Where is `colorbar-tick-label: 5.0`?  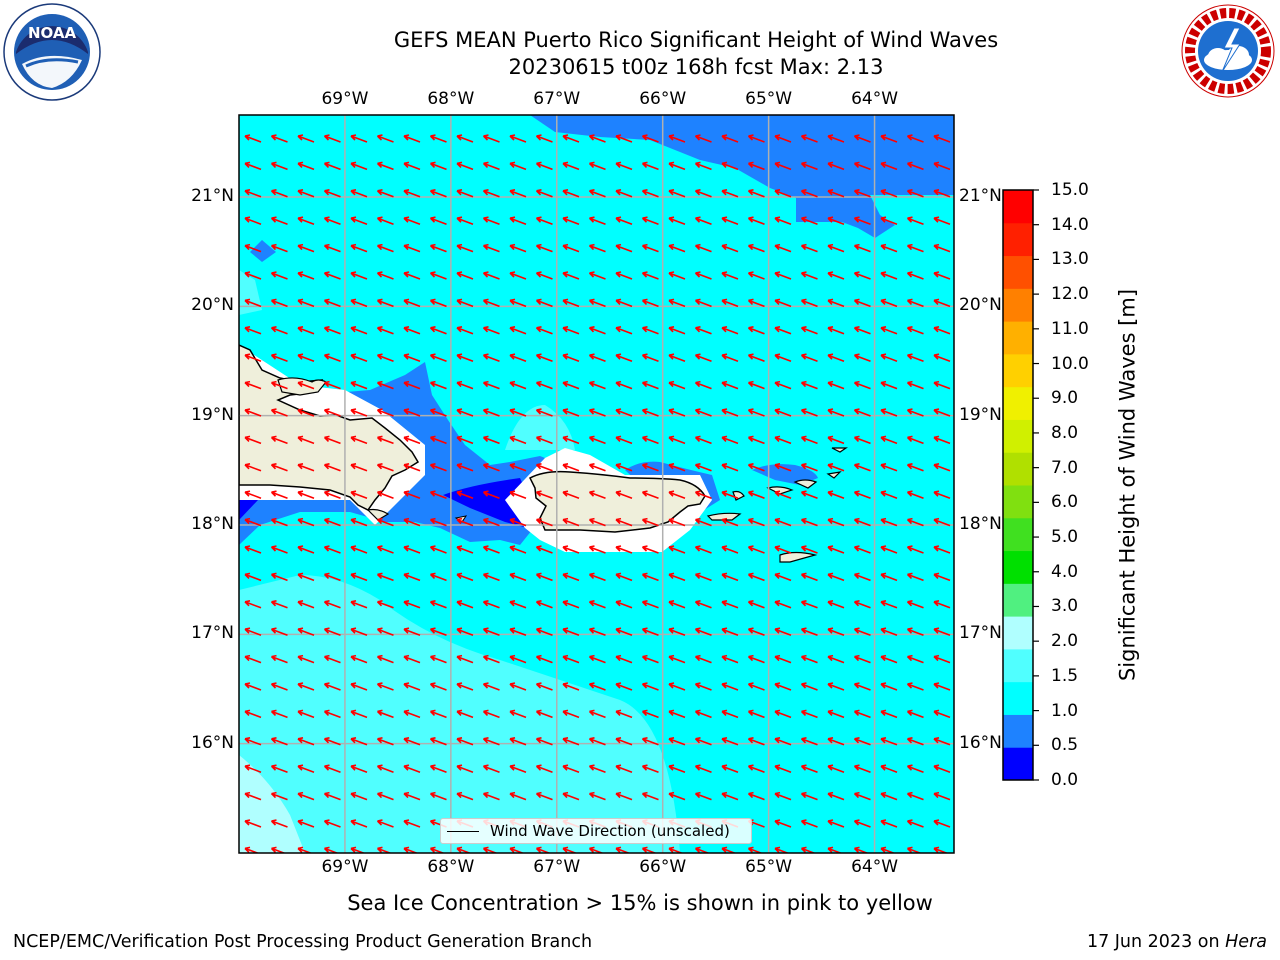
colorbar-tick-label: 5.0 is located at coordinates (1065, 537).